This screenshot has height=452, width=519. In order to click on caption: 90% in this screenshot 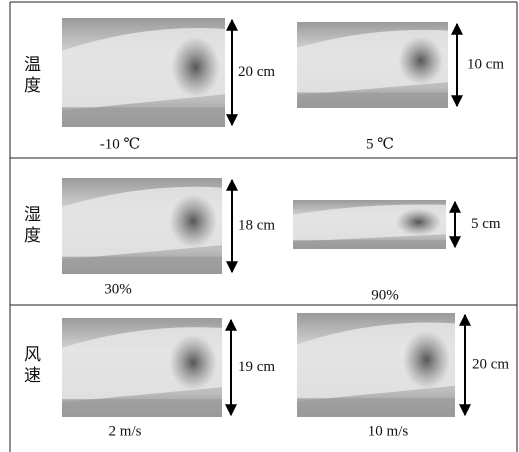, I will do `click(385, 295)`.